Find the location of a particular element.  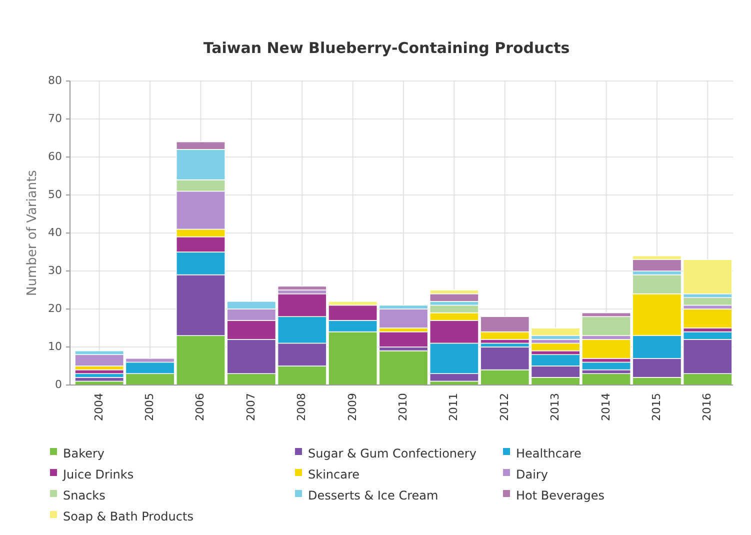

legend-label: Dairy is located at coordinates (532, 474).